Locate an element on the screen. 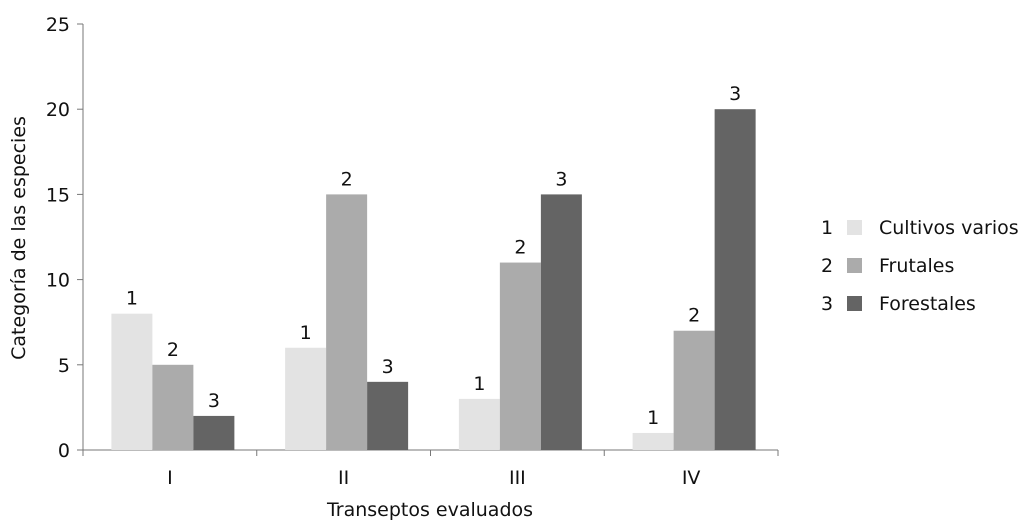 This screenshot has width=1023, height=523. y-axis-title: Categoría de las especies is located at coordinates (19, 238).